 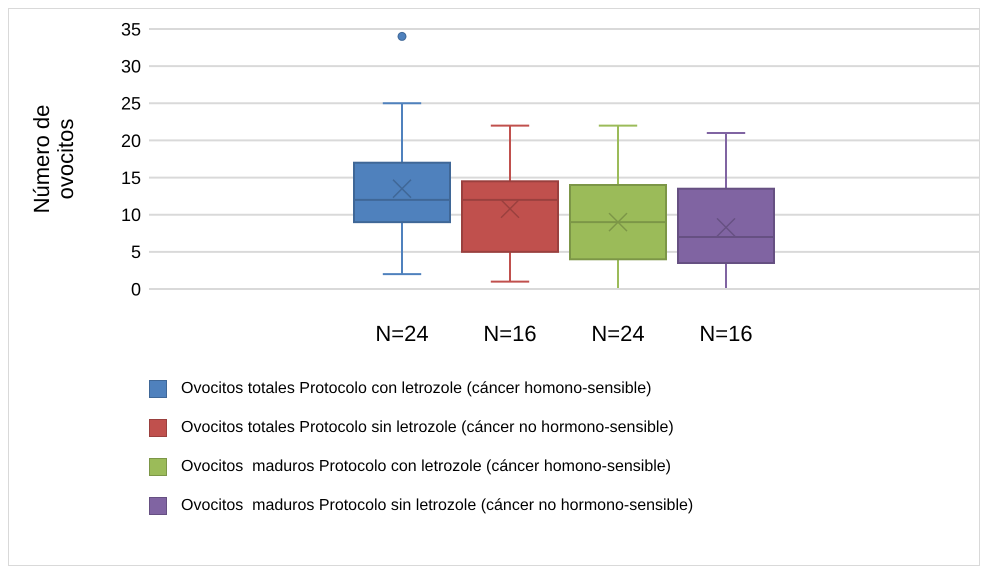 What do you see at coordinates (130, 29) in the screenshot?
I see `y-tick-label: 35` at bounding box center [130, 29].